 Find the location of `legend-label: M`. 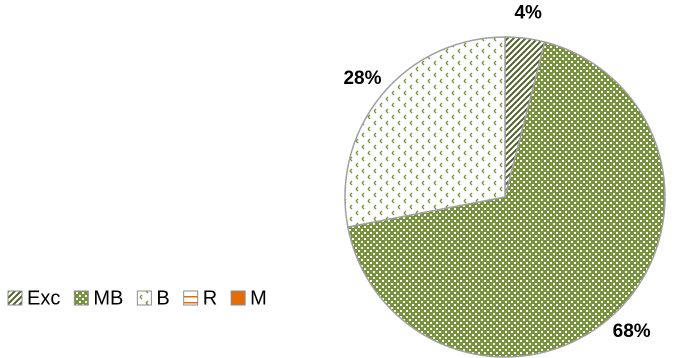

legend-label: M is located at coordinates (258, 298).